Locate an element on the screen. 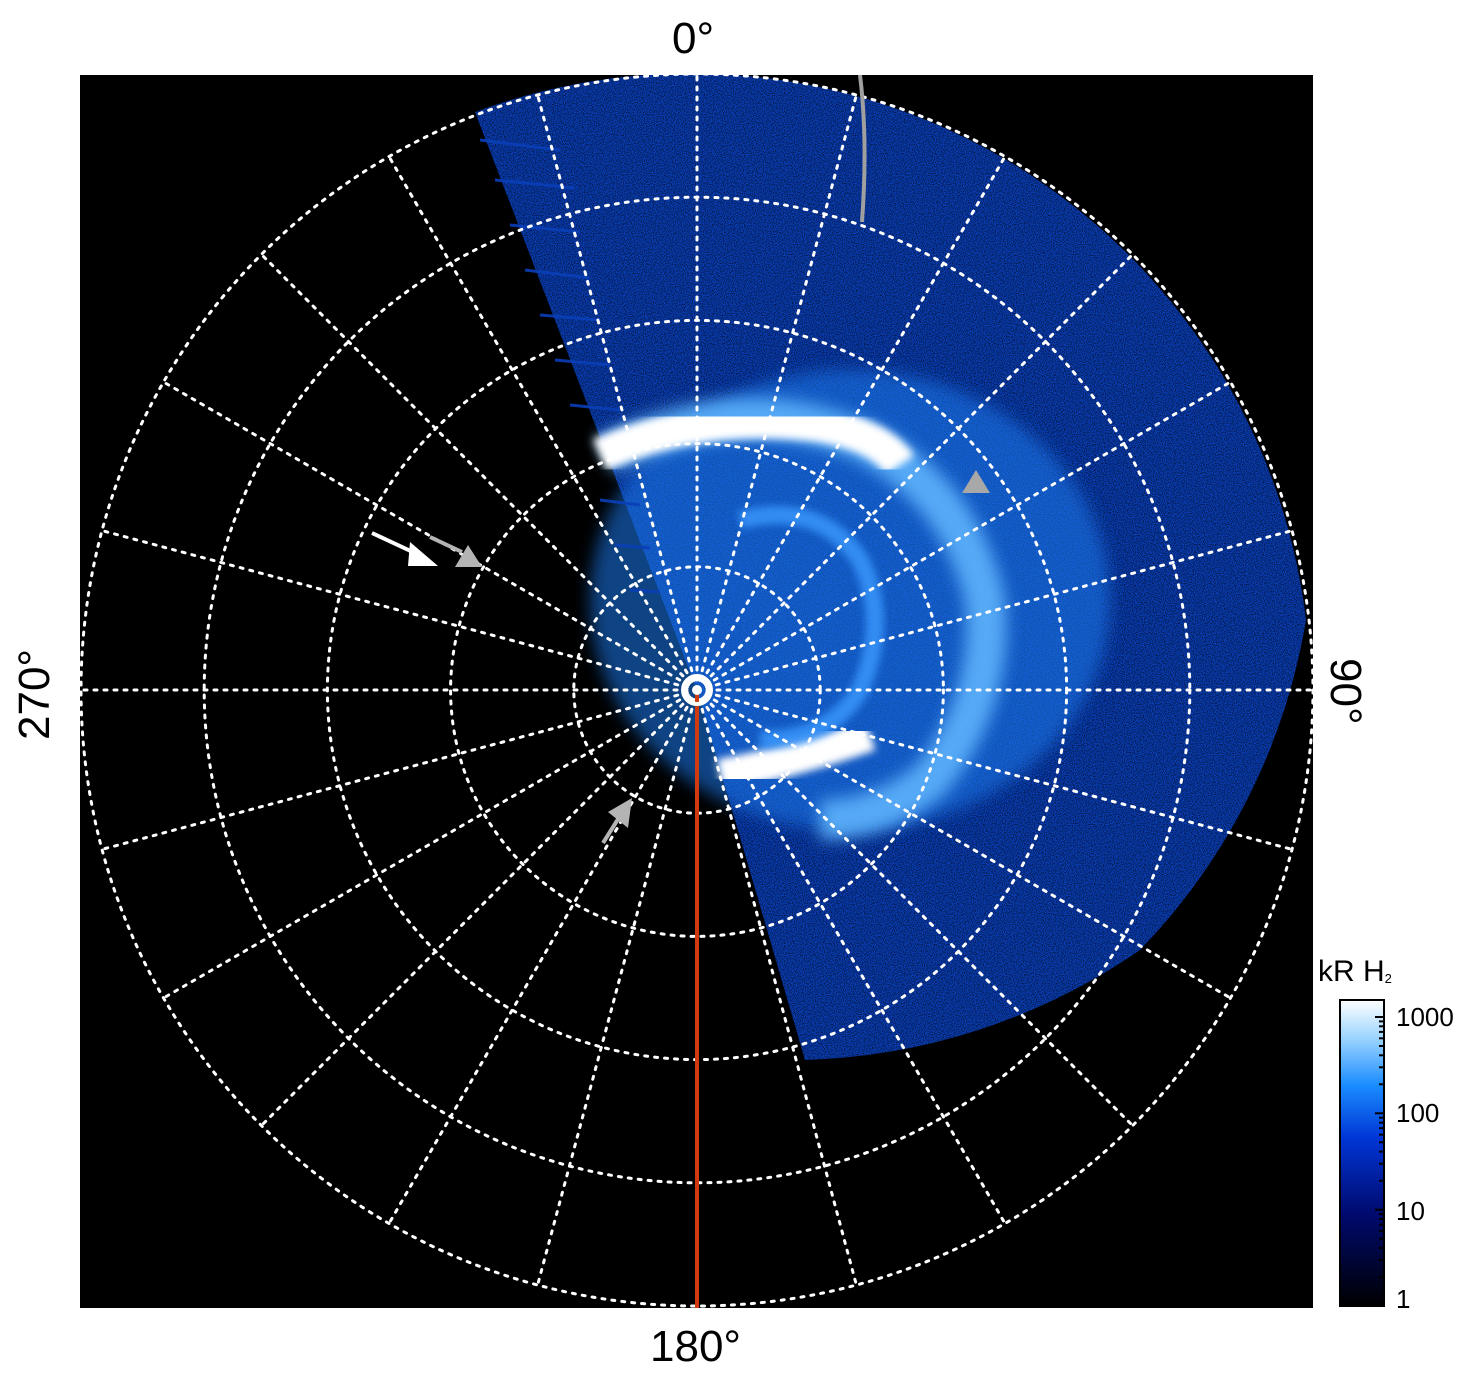 The image size is (1481, 1389). pole-marker is located at coordinates (697, 690).